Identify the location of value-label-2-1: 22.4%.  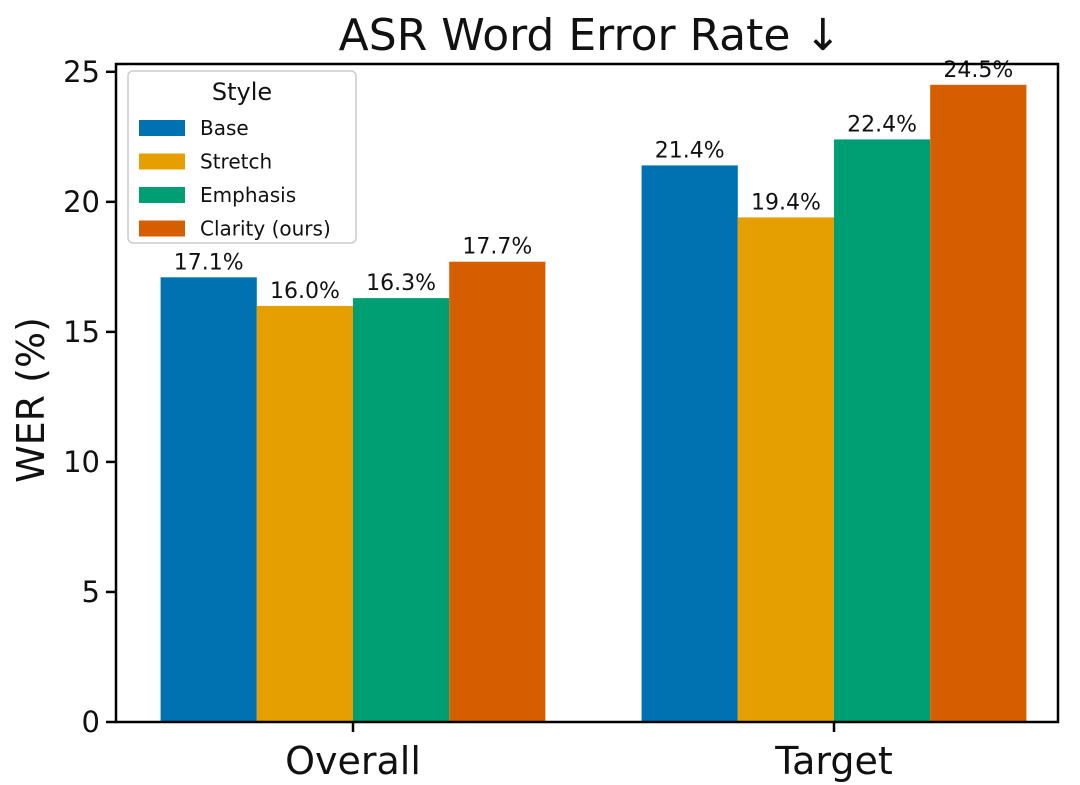
(882, 124).